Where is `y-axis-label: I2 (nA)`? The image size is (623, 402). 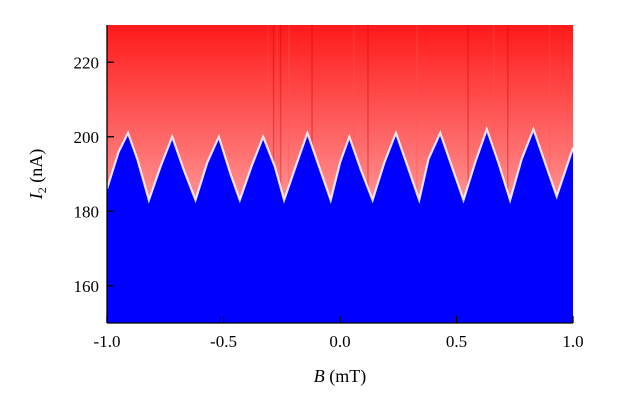
y-axis-label: I2 (nA) is located at coordinates (37, 175).